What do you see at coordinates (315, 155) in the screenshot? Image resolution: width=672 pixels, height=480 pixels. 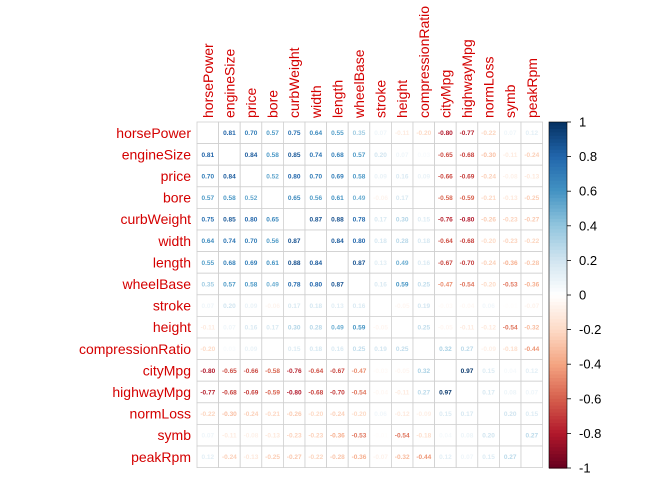 I see `cell-value: 0.74` at bounding box center [315, 155].